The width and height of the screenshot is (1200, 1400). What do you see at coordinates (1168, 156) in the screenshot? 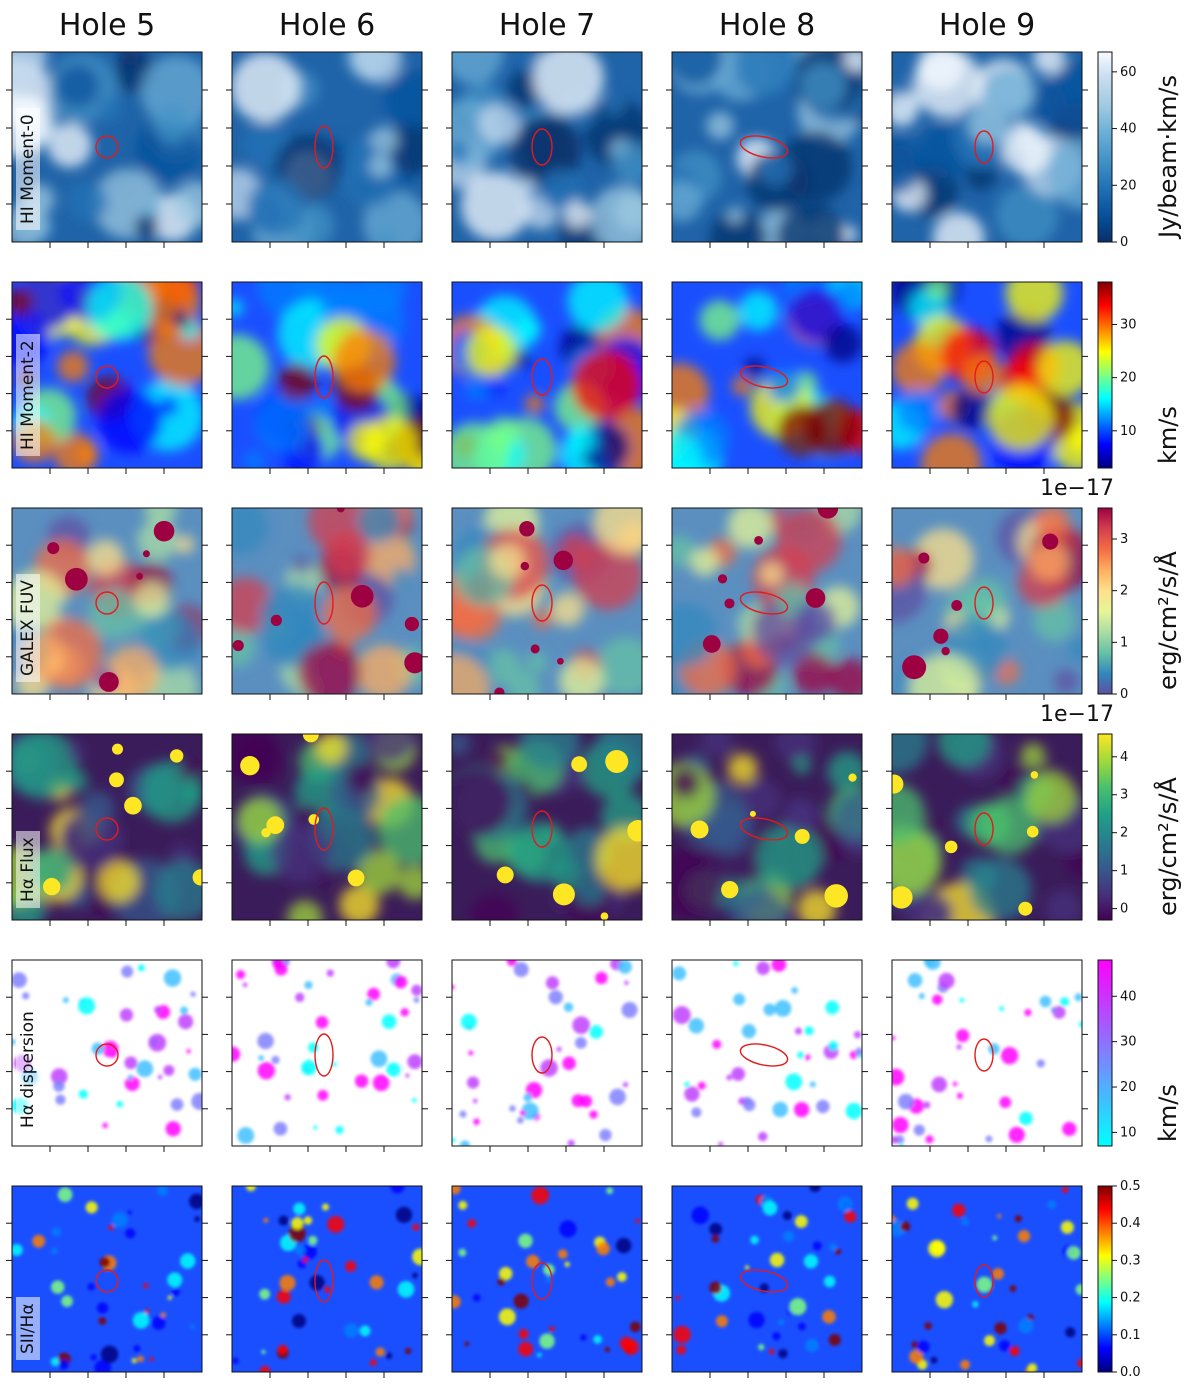
I see `colorbar-unit-1: Jy/beam·km/s` at bounding box center [1168, 156].